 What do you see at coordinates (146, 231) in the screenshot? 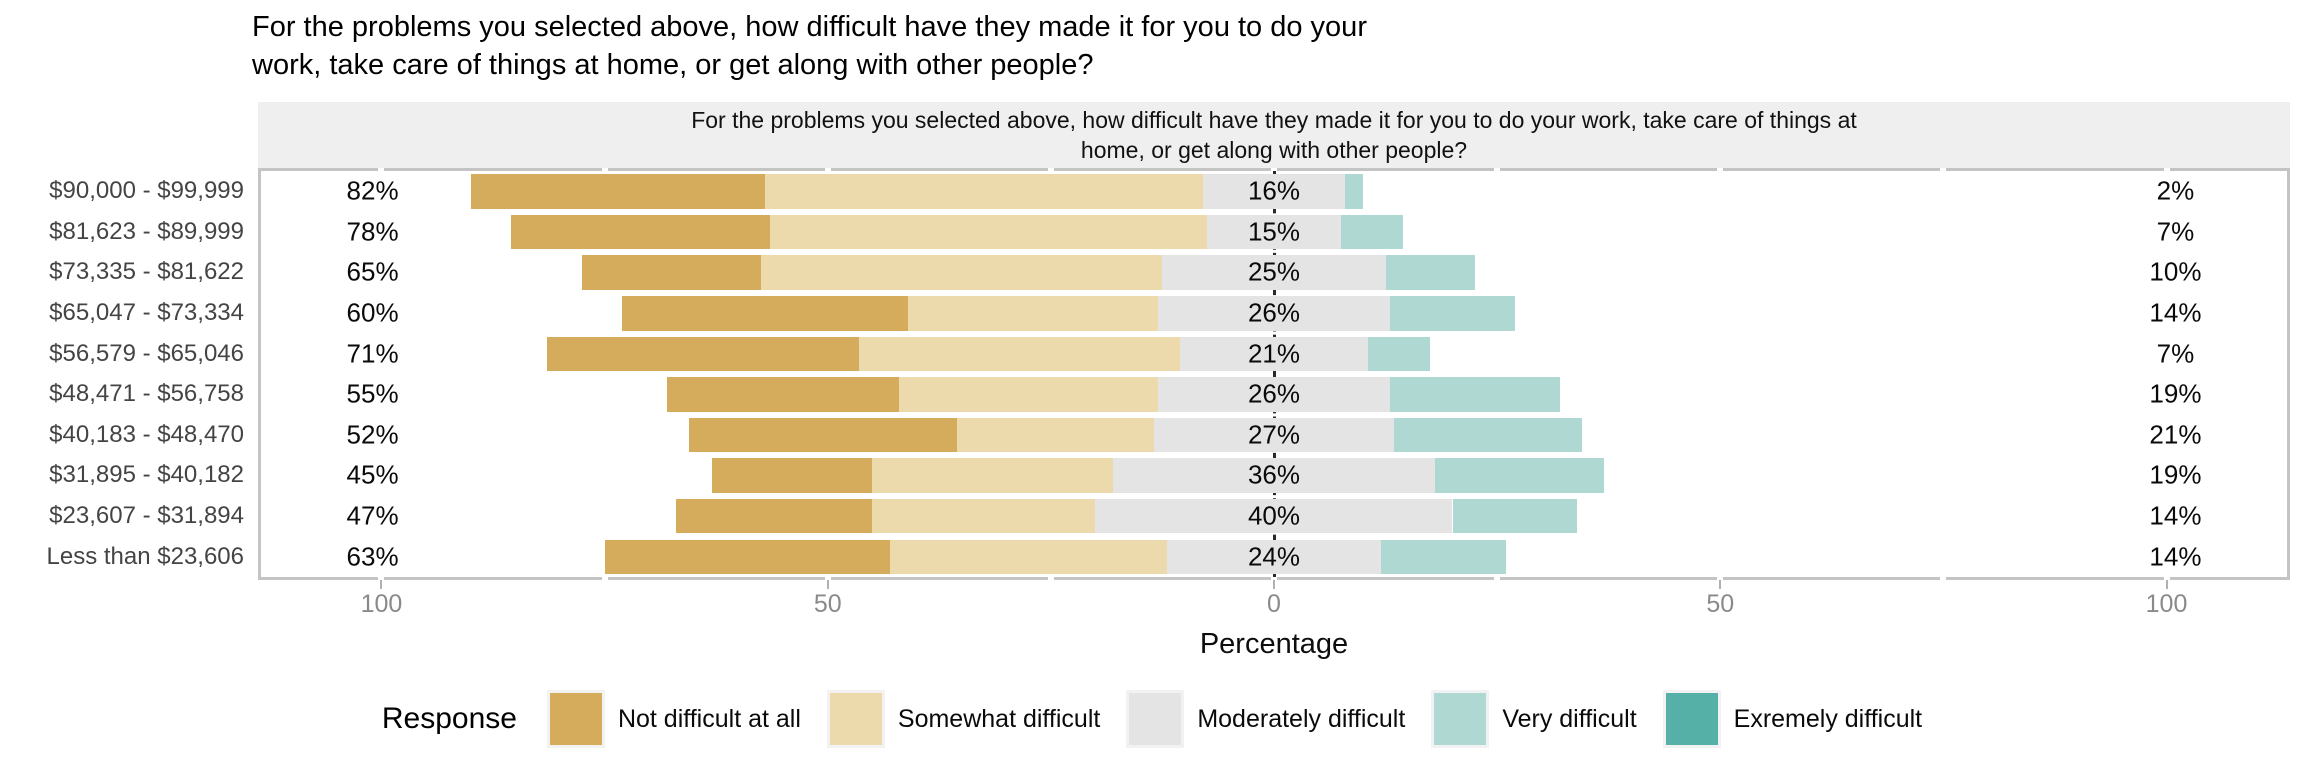
I see `y-axis-label: $81,623 - $89,999` at bounding box center [146, 231].